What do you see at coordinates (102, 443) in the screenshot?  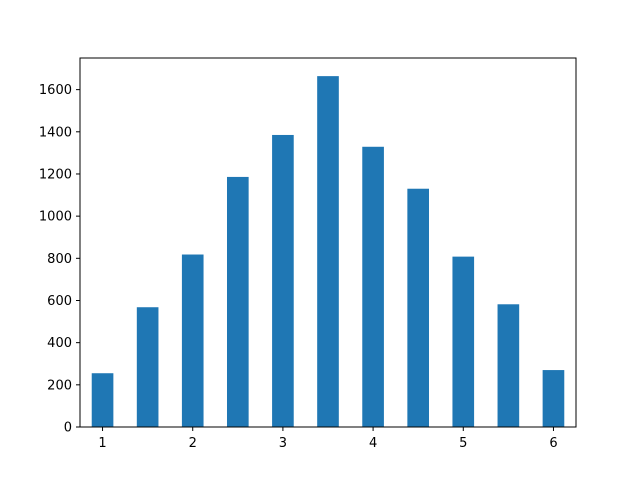 I see `x-tick-label: 1` at bounding box center [102, 443].